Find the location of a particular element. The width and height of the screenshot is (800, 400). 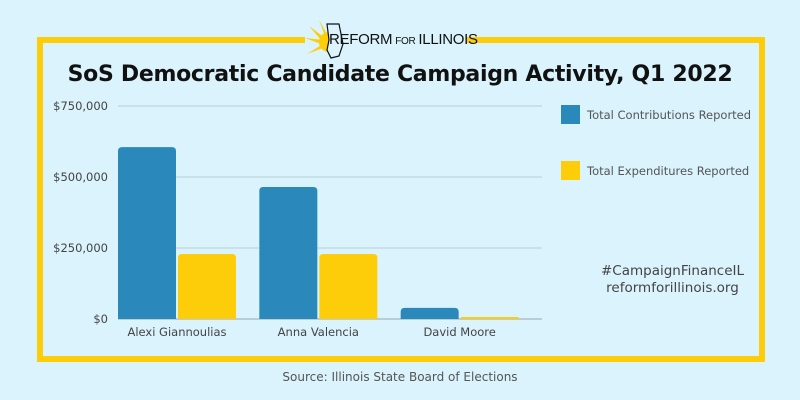

legend-label-contributions: Total Contributions Reported is located at coordinates (669, 114).